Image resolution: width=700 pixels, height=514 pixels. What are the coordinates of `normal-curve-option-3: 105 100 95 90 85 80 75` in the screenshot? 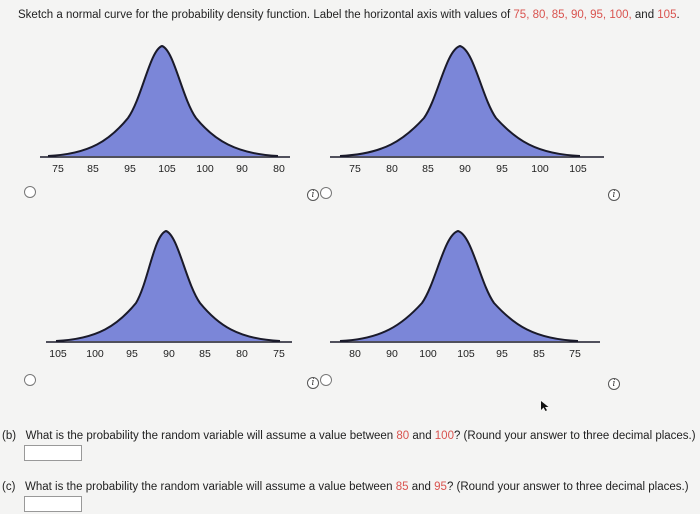 It's located at (190, 305).